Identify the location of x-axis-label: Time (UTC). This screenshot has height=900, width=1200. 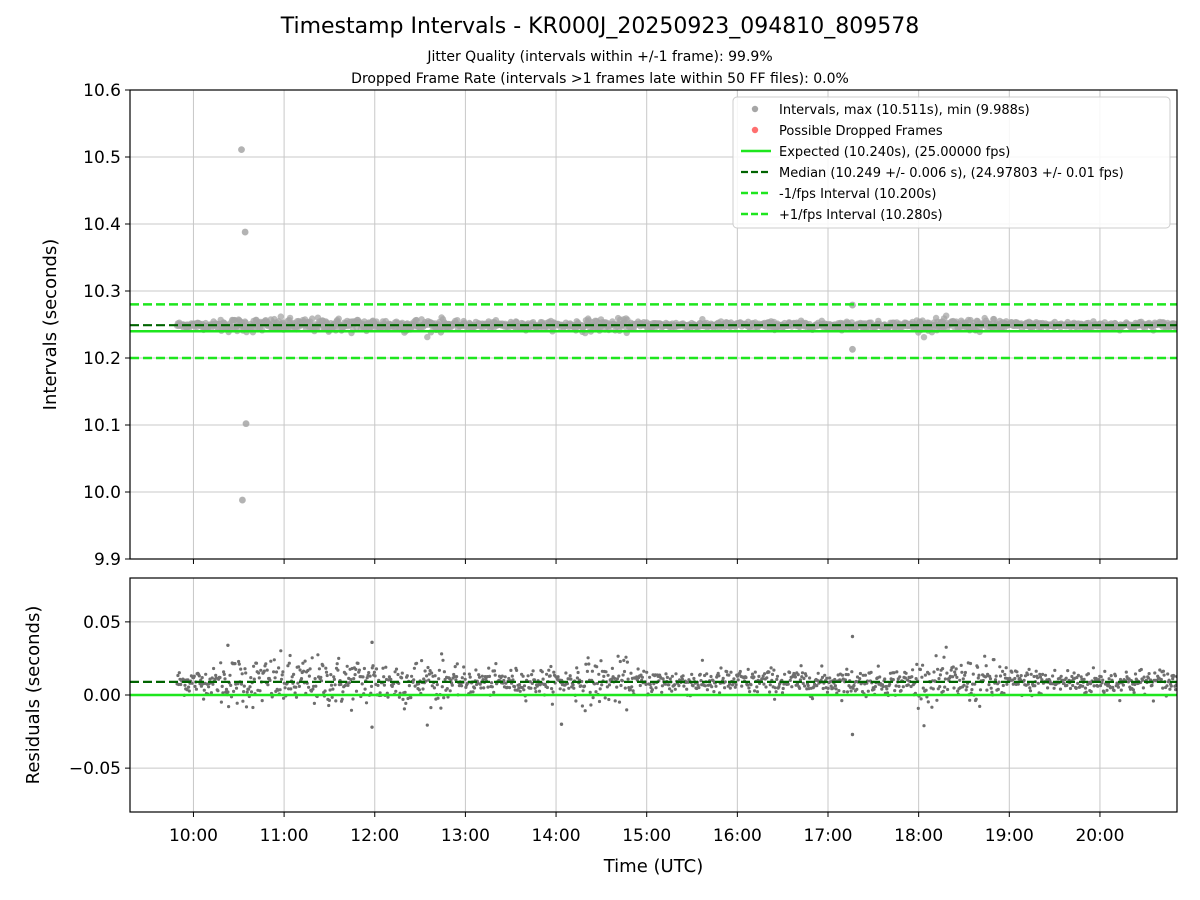
(653, 866).